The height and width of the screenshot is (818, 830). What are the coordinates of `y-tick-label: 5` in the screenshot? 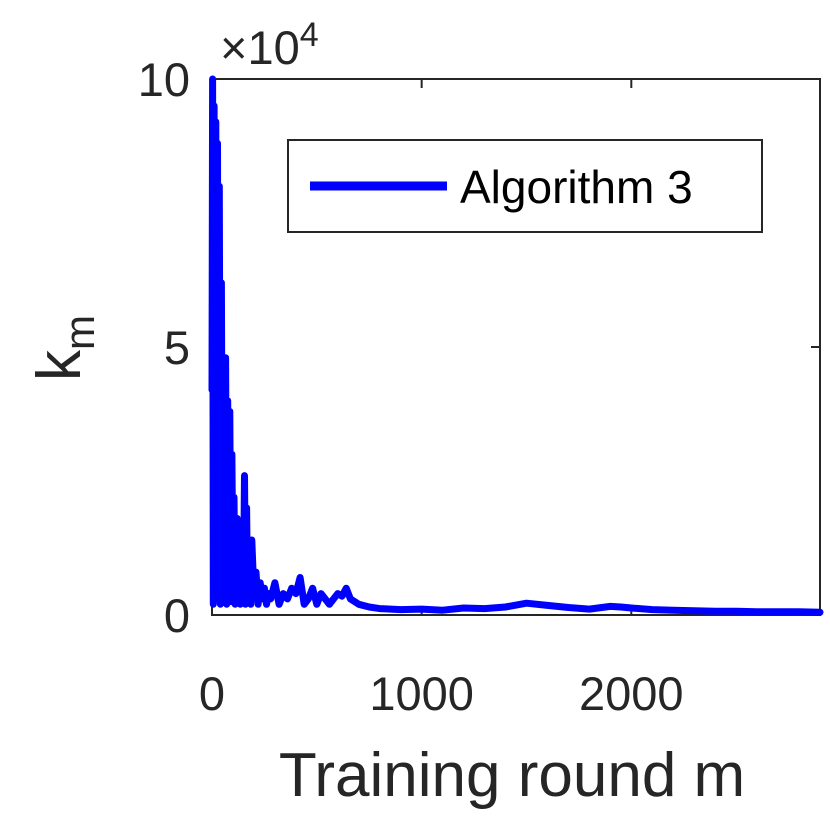 It's located at (177, 347).